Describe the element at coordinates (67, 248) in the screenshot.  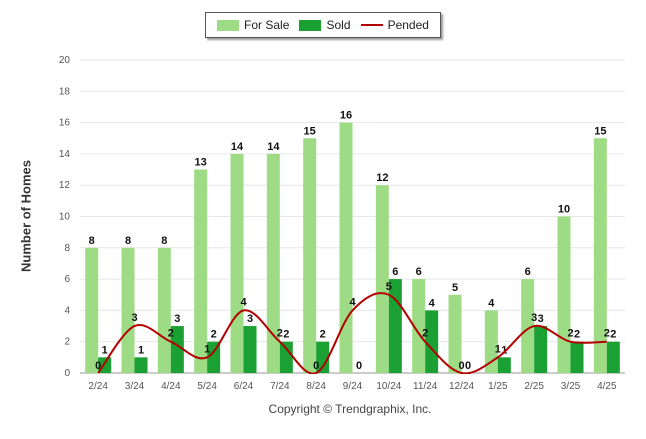
I see `y-tick-label-8: 8` at that location.